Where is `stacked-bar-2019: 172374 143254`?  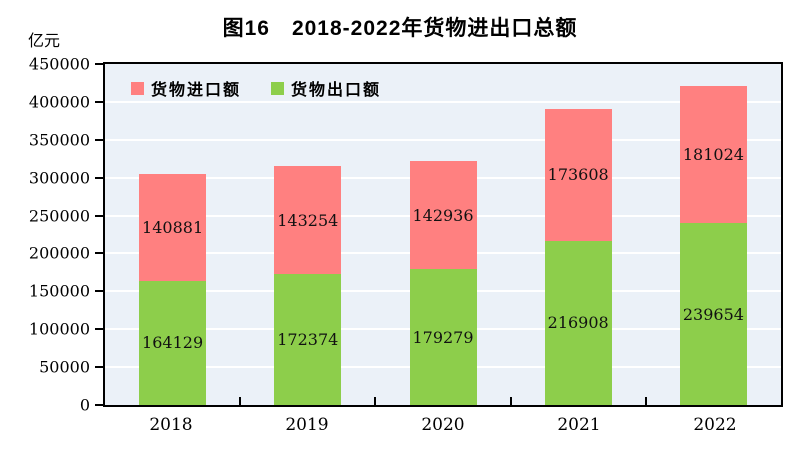
stacked-bar-2019: 172374 143254 is located at coordinates (308, 234).